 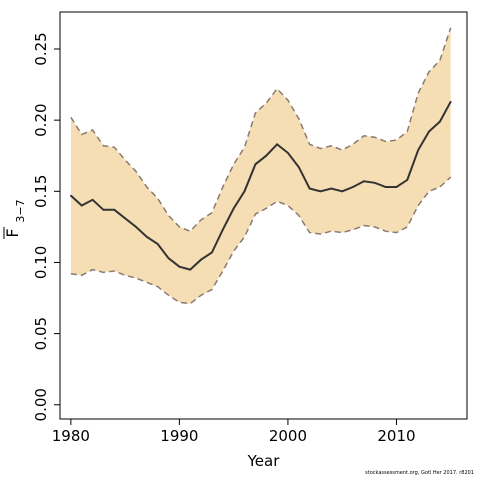 I want to click on data-point-2003, so click(x=320, y=191).